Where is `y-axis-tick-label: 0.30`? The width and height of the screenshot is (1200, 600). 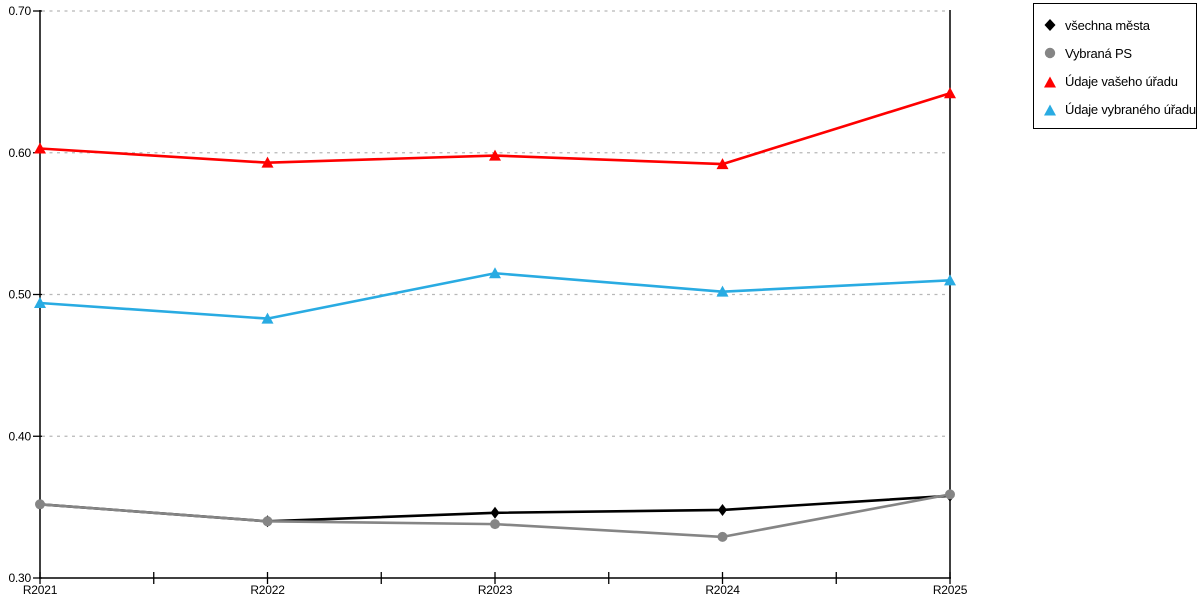
y-axis-tick-label: 0.30 is located at coordinates (19, 578).